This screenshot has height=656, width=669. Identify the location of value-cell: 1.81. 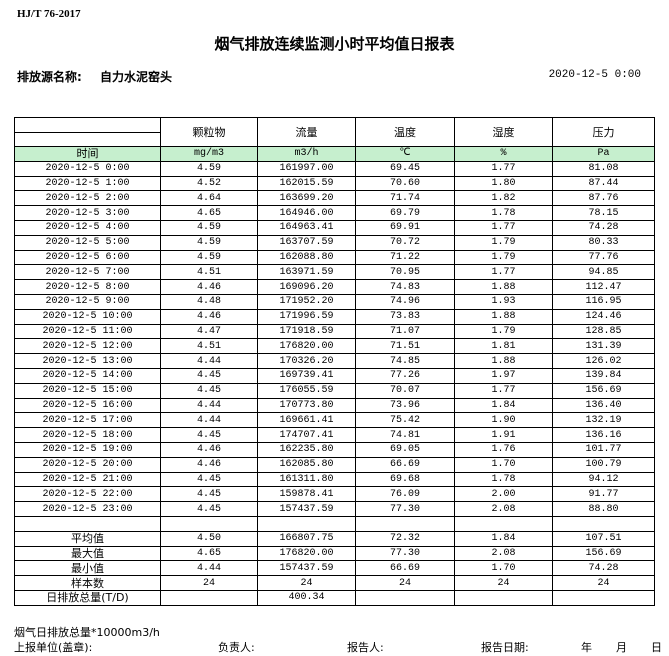
(503, 346).